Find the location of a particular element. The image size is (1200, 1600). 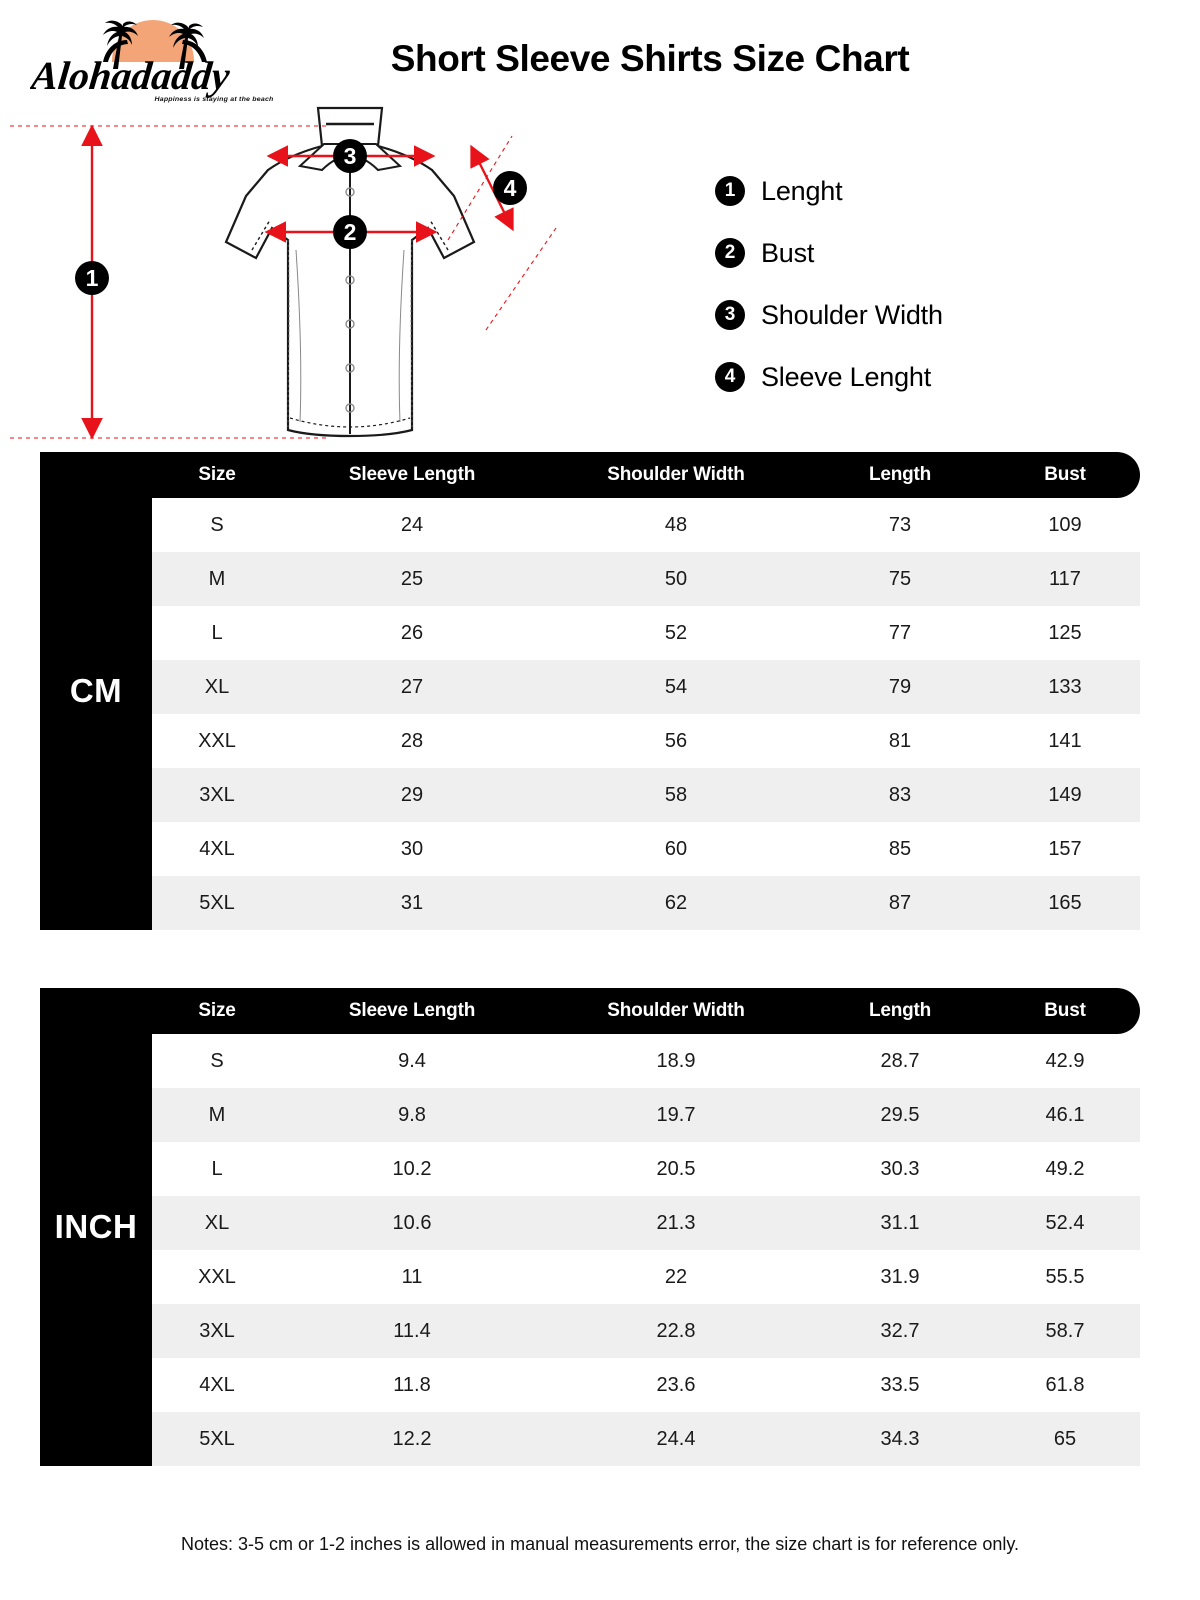

table-row: 4XL 30 60 85 157 is located at coordinates (646, 849).